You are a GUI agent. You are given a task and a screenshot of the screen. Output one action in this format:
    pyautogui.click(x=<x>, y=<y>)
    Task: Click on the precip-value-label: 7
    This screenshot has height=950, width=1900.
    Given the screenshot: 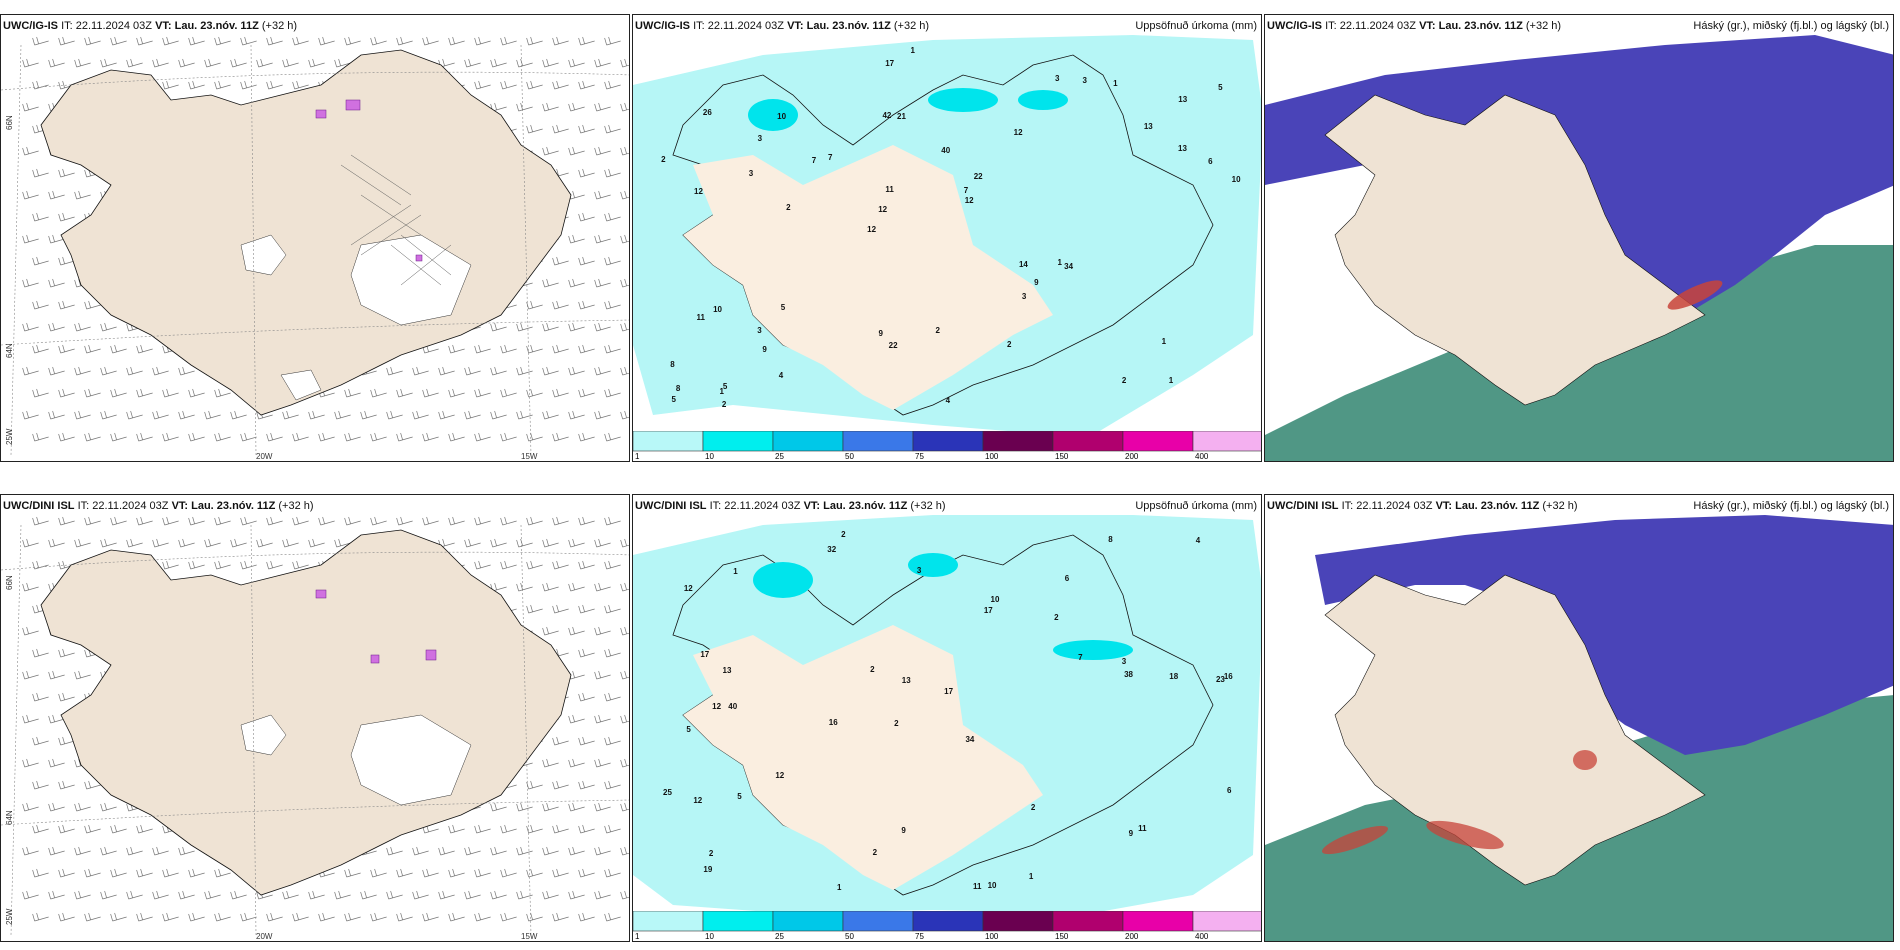 What is the action you would take?
    pyautogui.click(x=814, y=160)
    